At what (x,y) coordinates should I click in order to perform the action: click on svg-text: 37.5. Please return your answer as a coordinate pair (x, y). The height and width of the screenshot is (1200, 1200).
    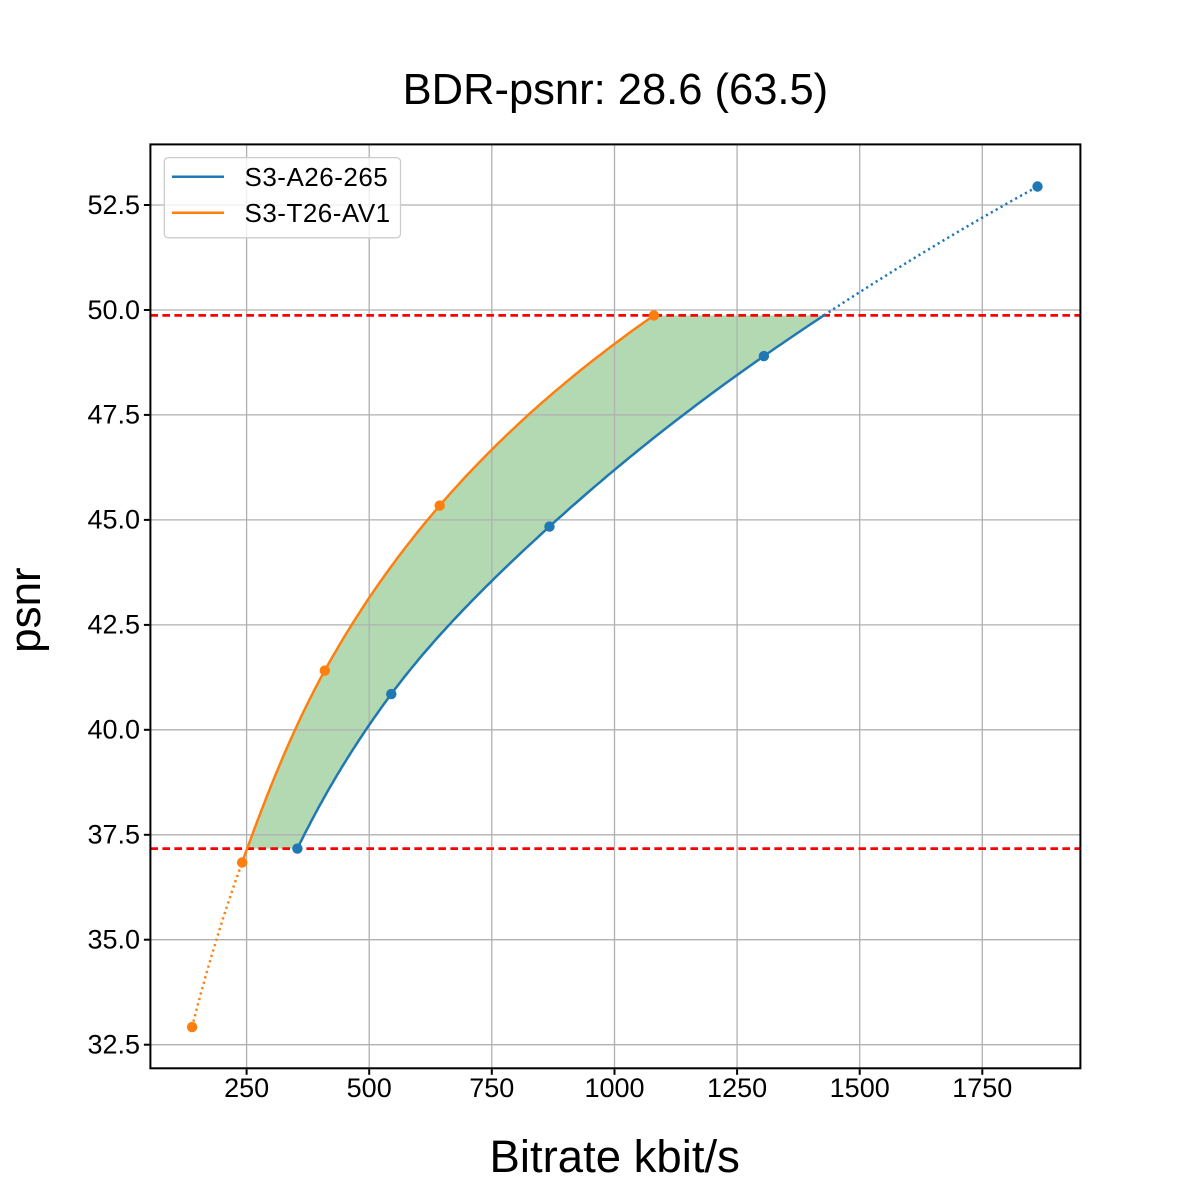
    Looking at the image, I should click on (113, 835).